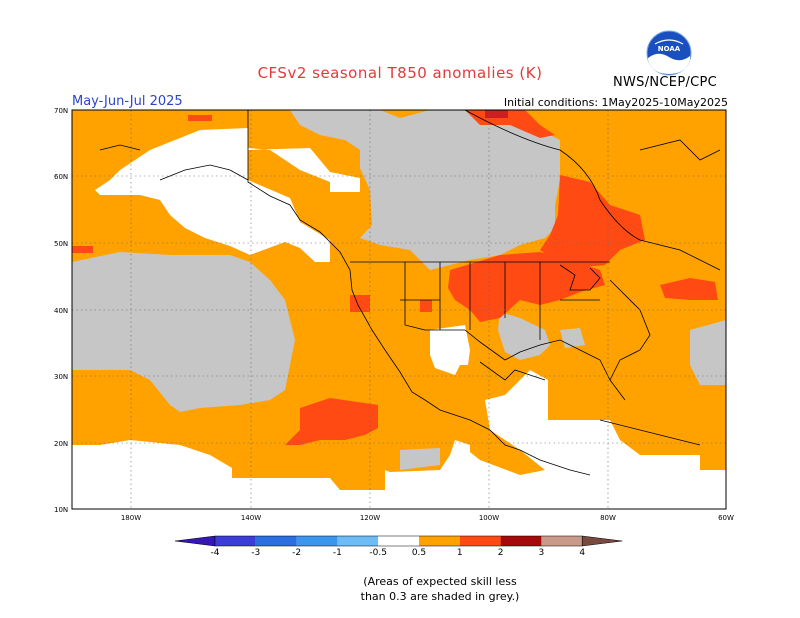 This screenshot has width=800, height=618. What do you see at coordinates (501, 553) in the screenshot?
I see `legend-label: 2` at bounding box center [501, 553].